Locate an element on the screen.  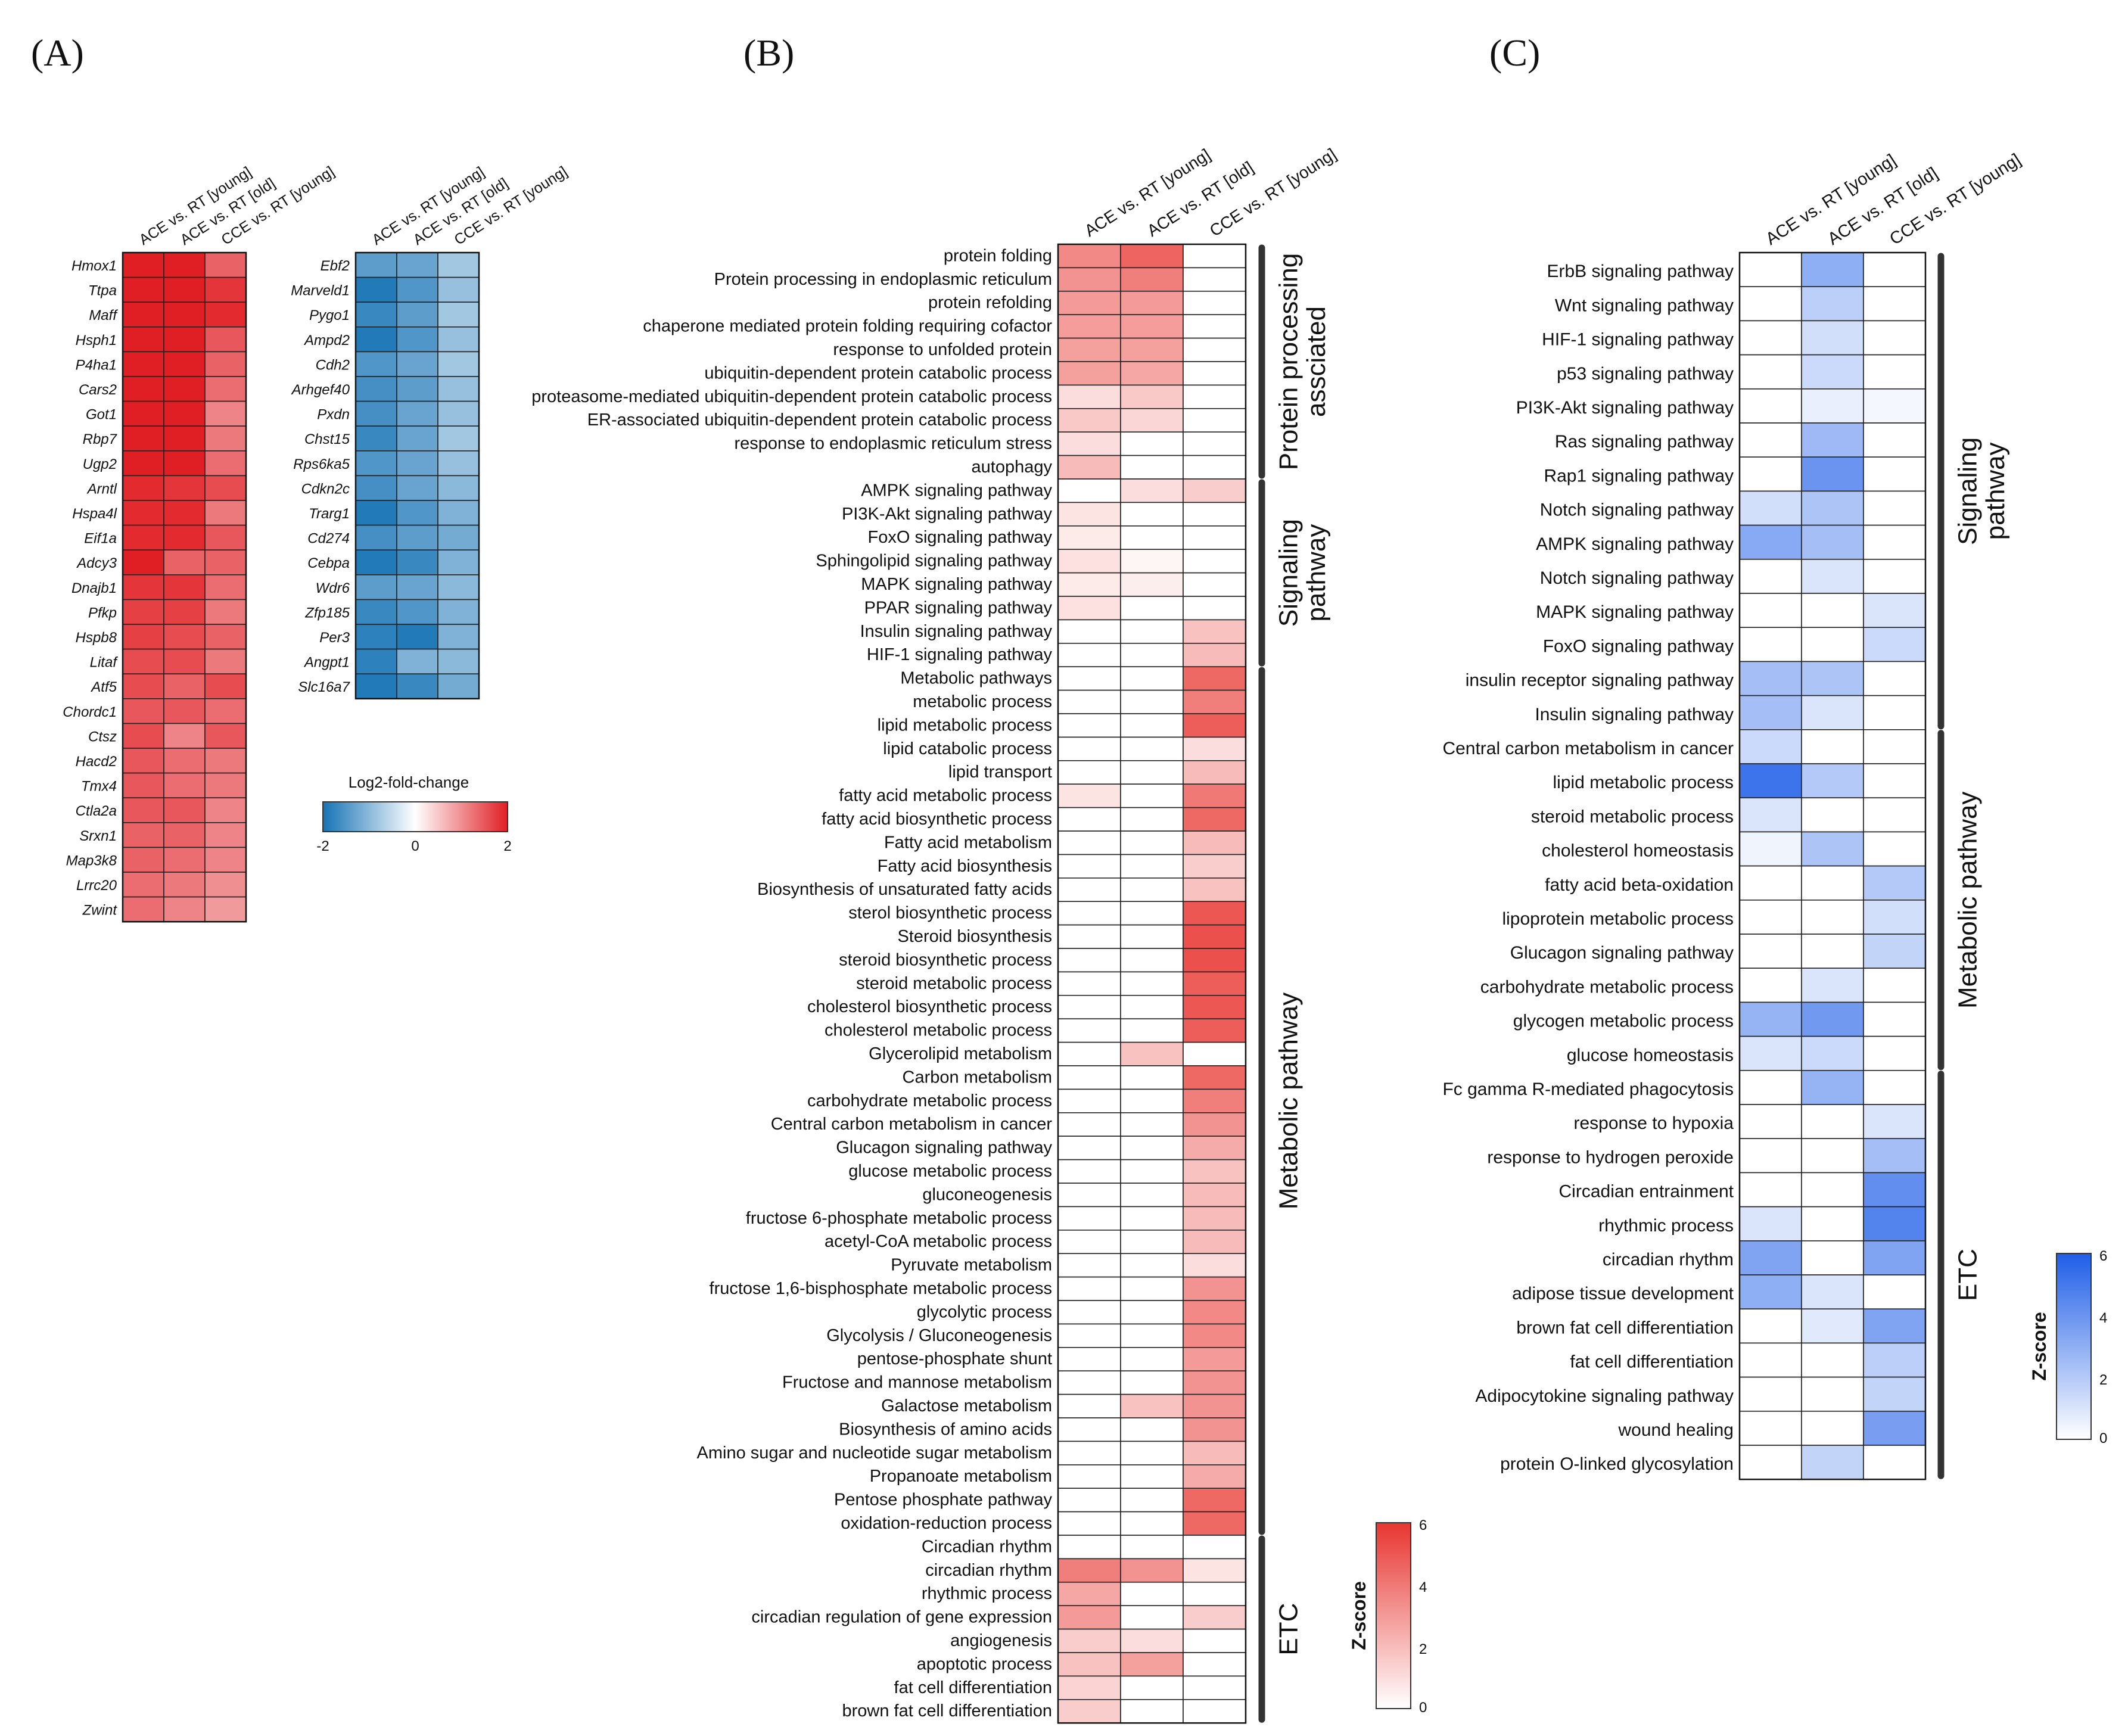
row-label: response to endoplasmic reticulum stress is located at coordinates (893, 443).